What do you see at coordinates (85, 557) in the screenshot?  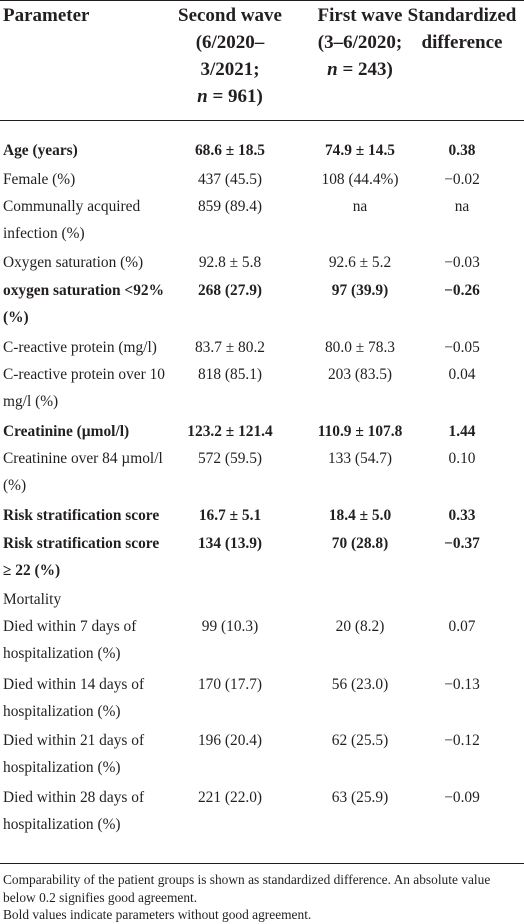 I see `row-label: Risk stratification score ≥ 22 (%)` at bounding box center [85, 557].